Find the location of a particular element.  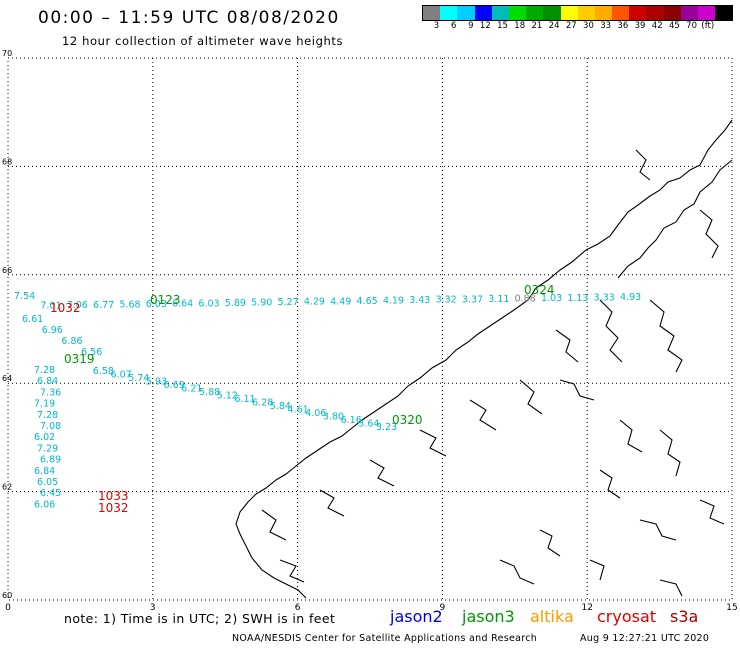

wave-height-value: 6.16 is located at coordinates (351, 420).